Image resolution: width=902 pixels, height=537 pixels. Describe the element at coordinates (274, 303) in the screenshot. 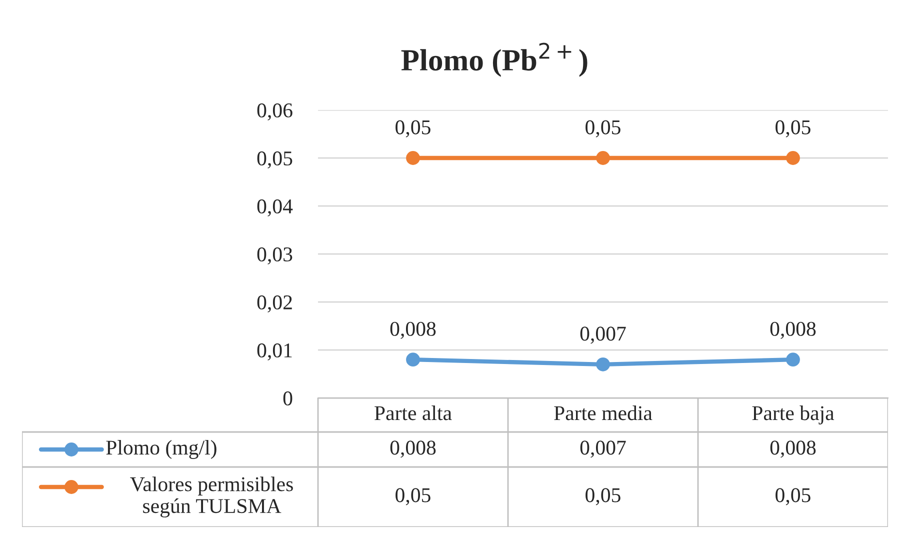

I see `y-tick-label: 0,02` at that location.